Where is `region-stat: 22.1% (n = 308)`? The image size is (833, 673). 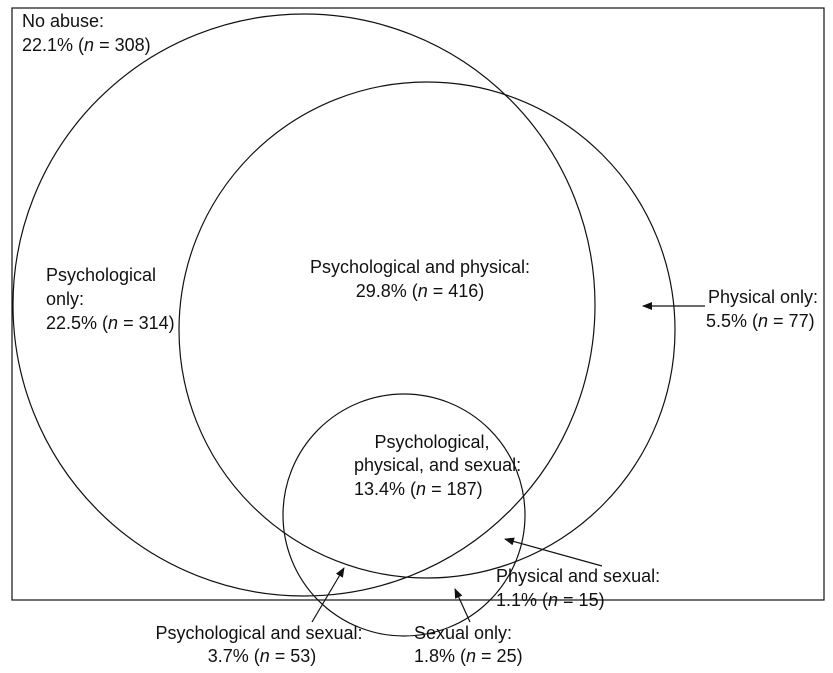 region-stat: 22.1% (n = 308) is located at coordinates (86, 45).